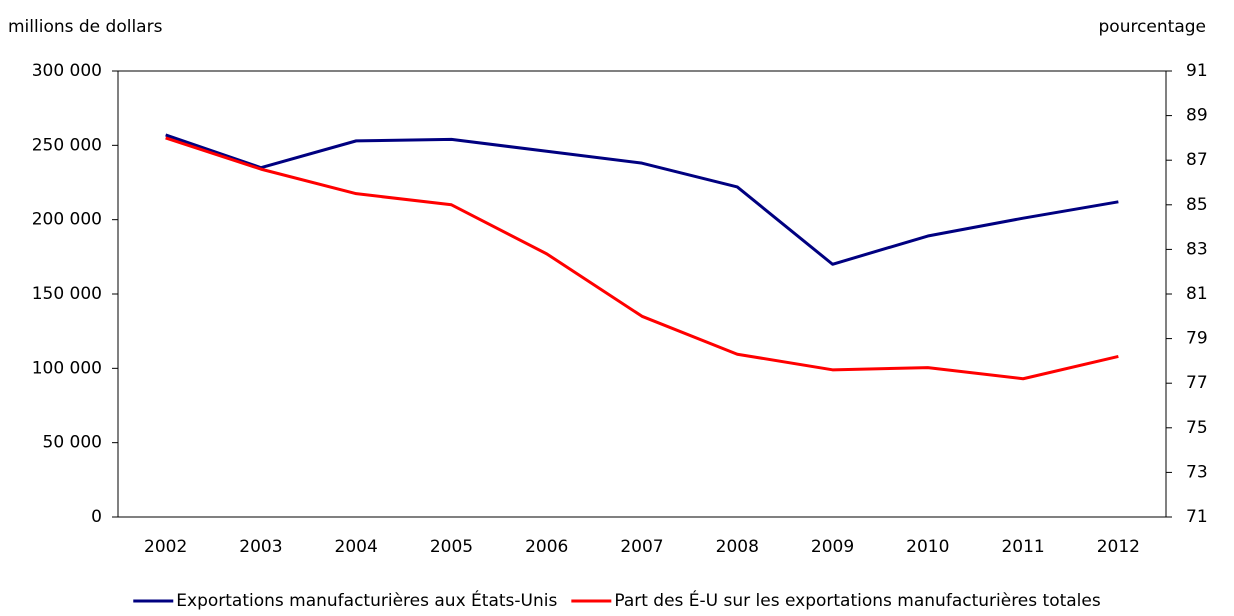 The width and height of the screenshot is (1234, 616). I want to click on x-tick-label: 2002, so click(165, 547).